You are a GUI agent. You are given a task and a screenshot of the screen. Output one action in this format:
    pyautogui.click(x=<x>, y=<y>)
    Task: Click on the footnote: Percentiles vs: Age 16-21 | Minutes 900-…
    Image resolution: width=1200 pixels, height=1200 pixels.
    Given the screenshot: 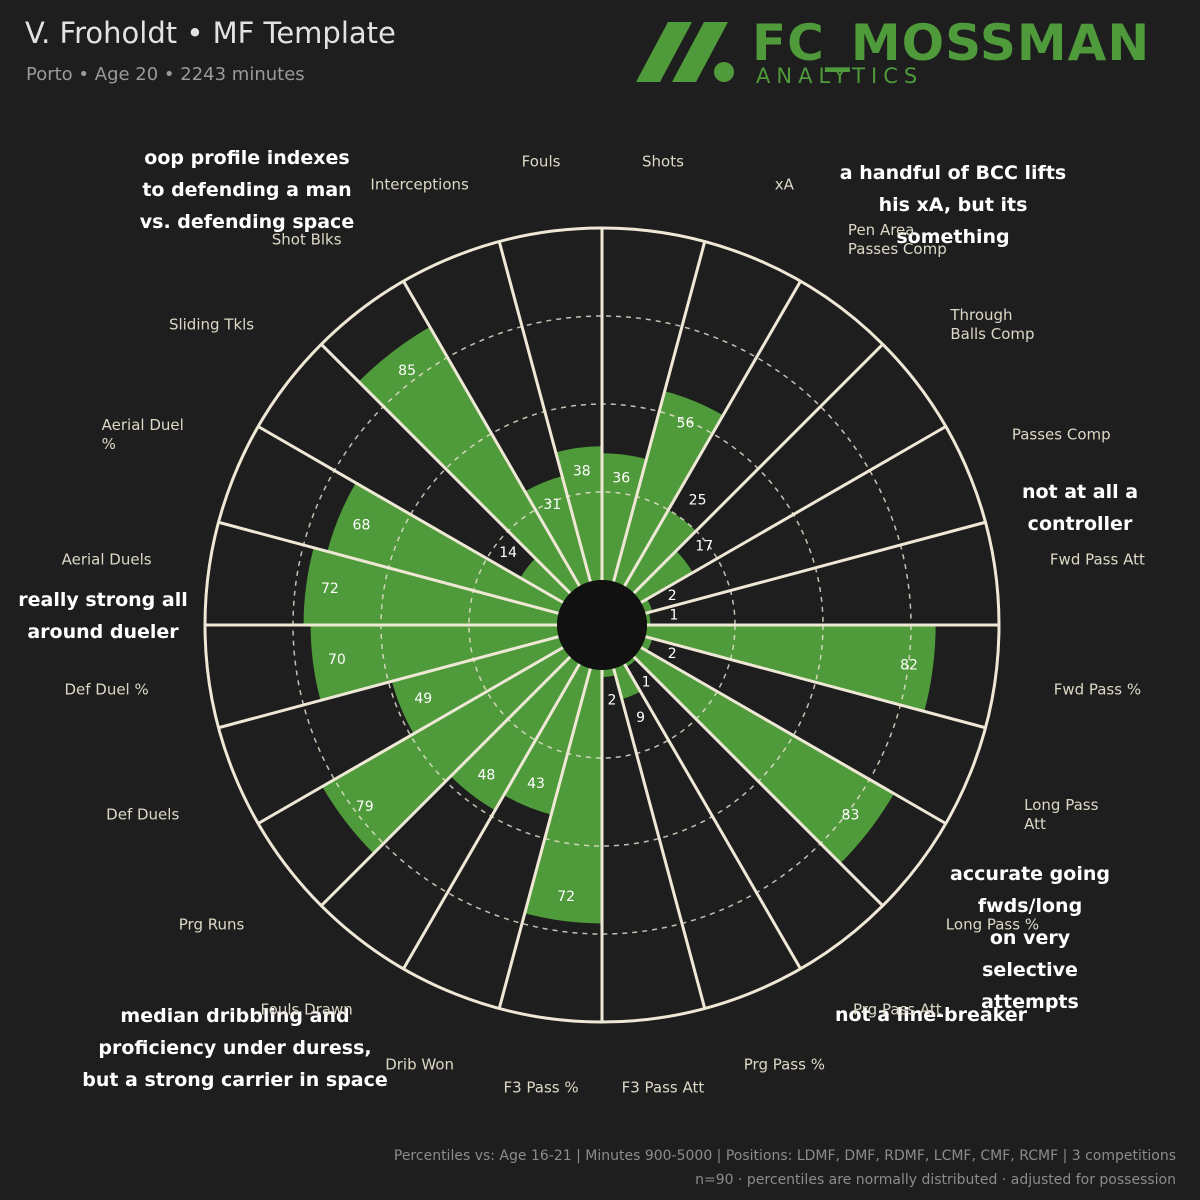 What is the action you would take?
    pyautogui.click(x=784, y=1156)
    